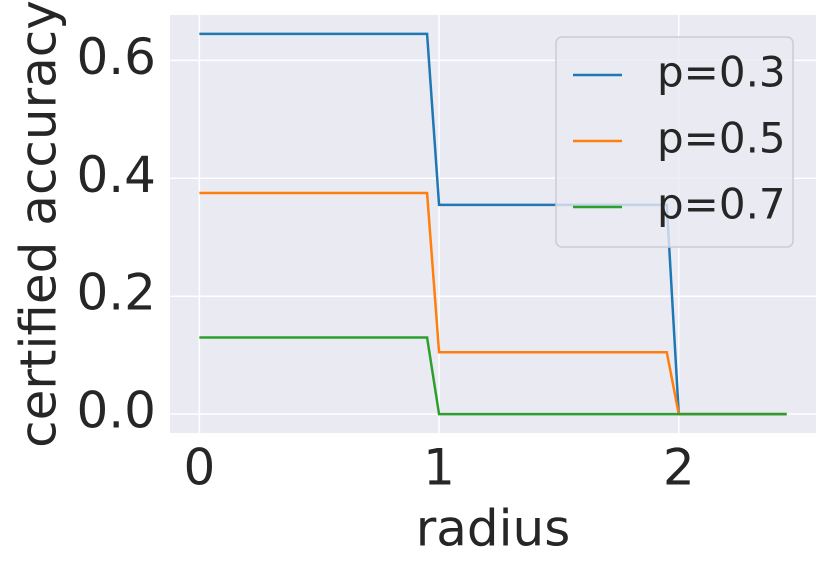 The width and height of the screenshot is (831, 575). I want to click on legend-label: p=0.3, so click(721, 72).